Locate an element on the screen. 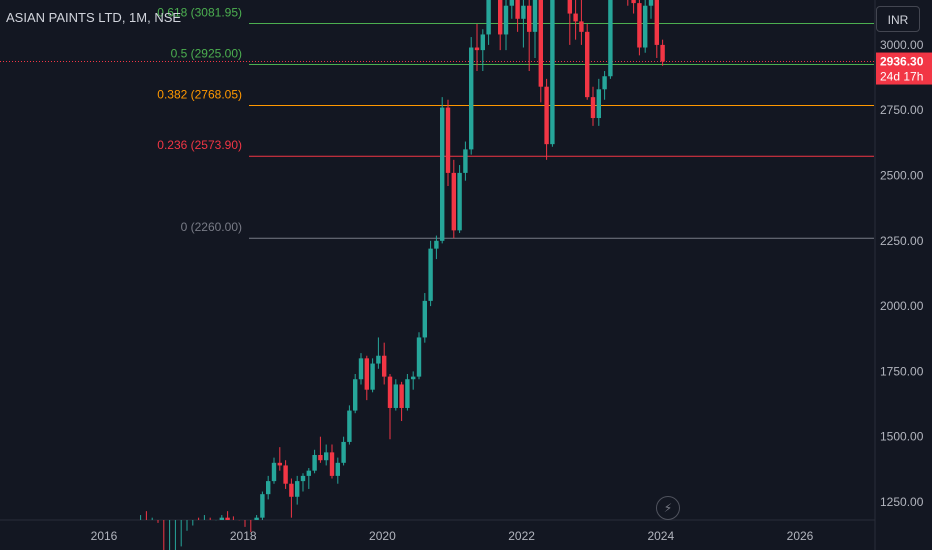  y-tick-label: 2250.00 is located at coordinates (902, 241).